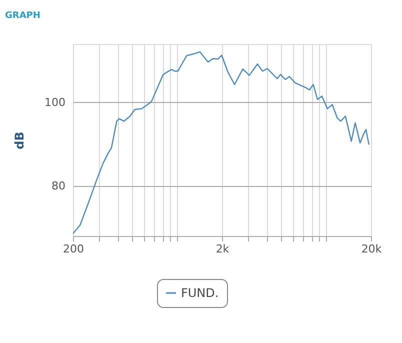  I want to click on x-tick-label: 2k, so click(223, 249).